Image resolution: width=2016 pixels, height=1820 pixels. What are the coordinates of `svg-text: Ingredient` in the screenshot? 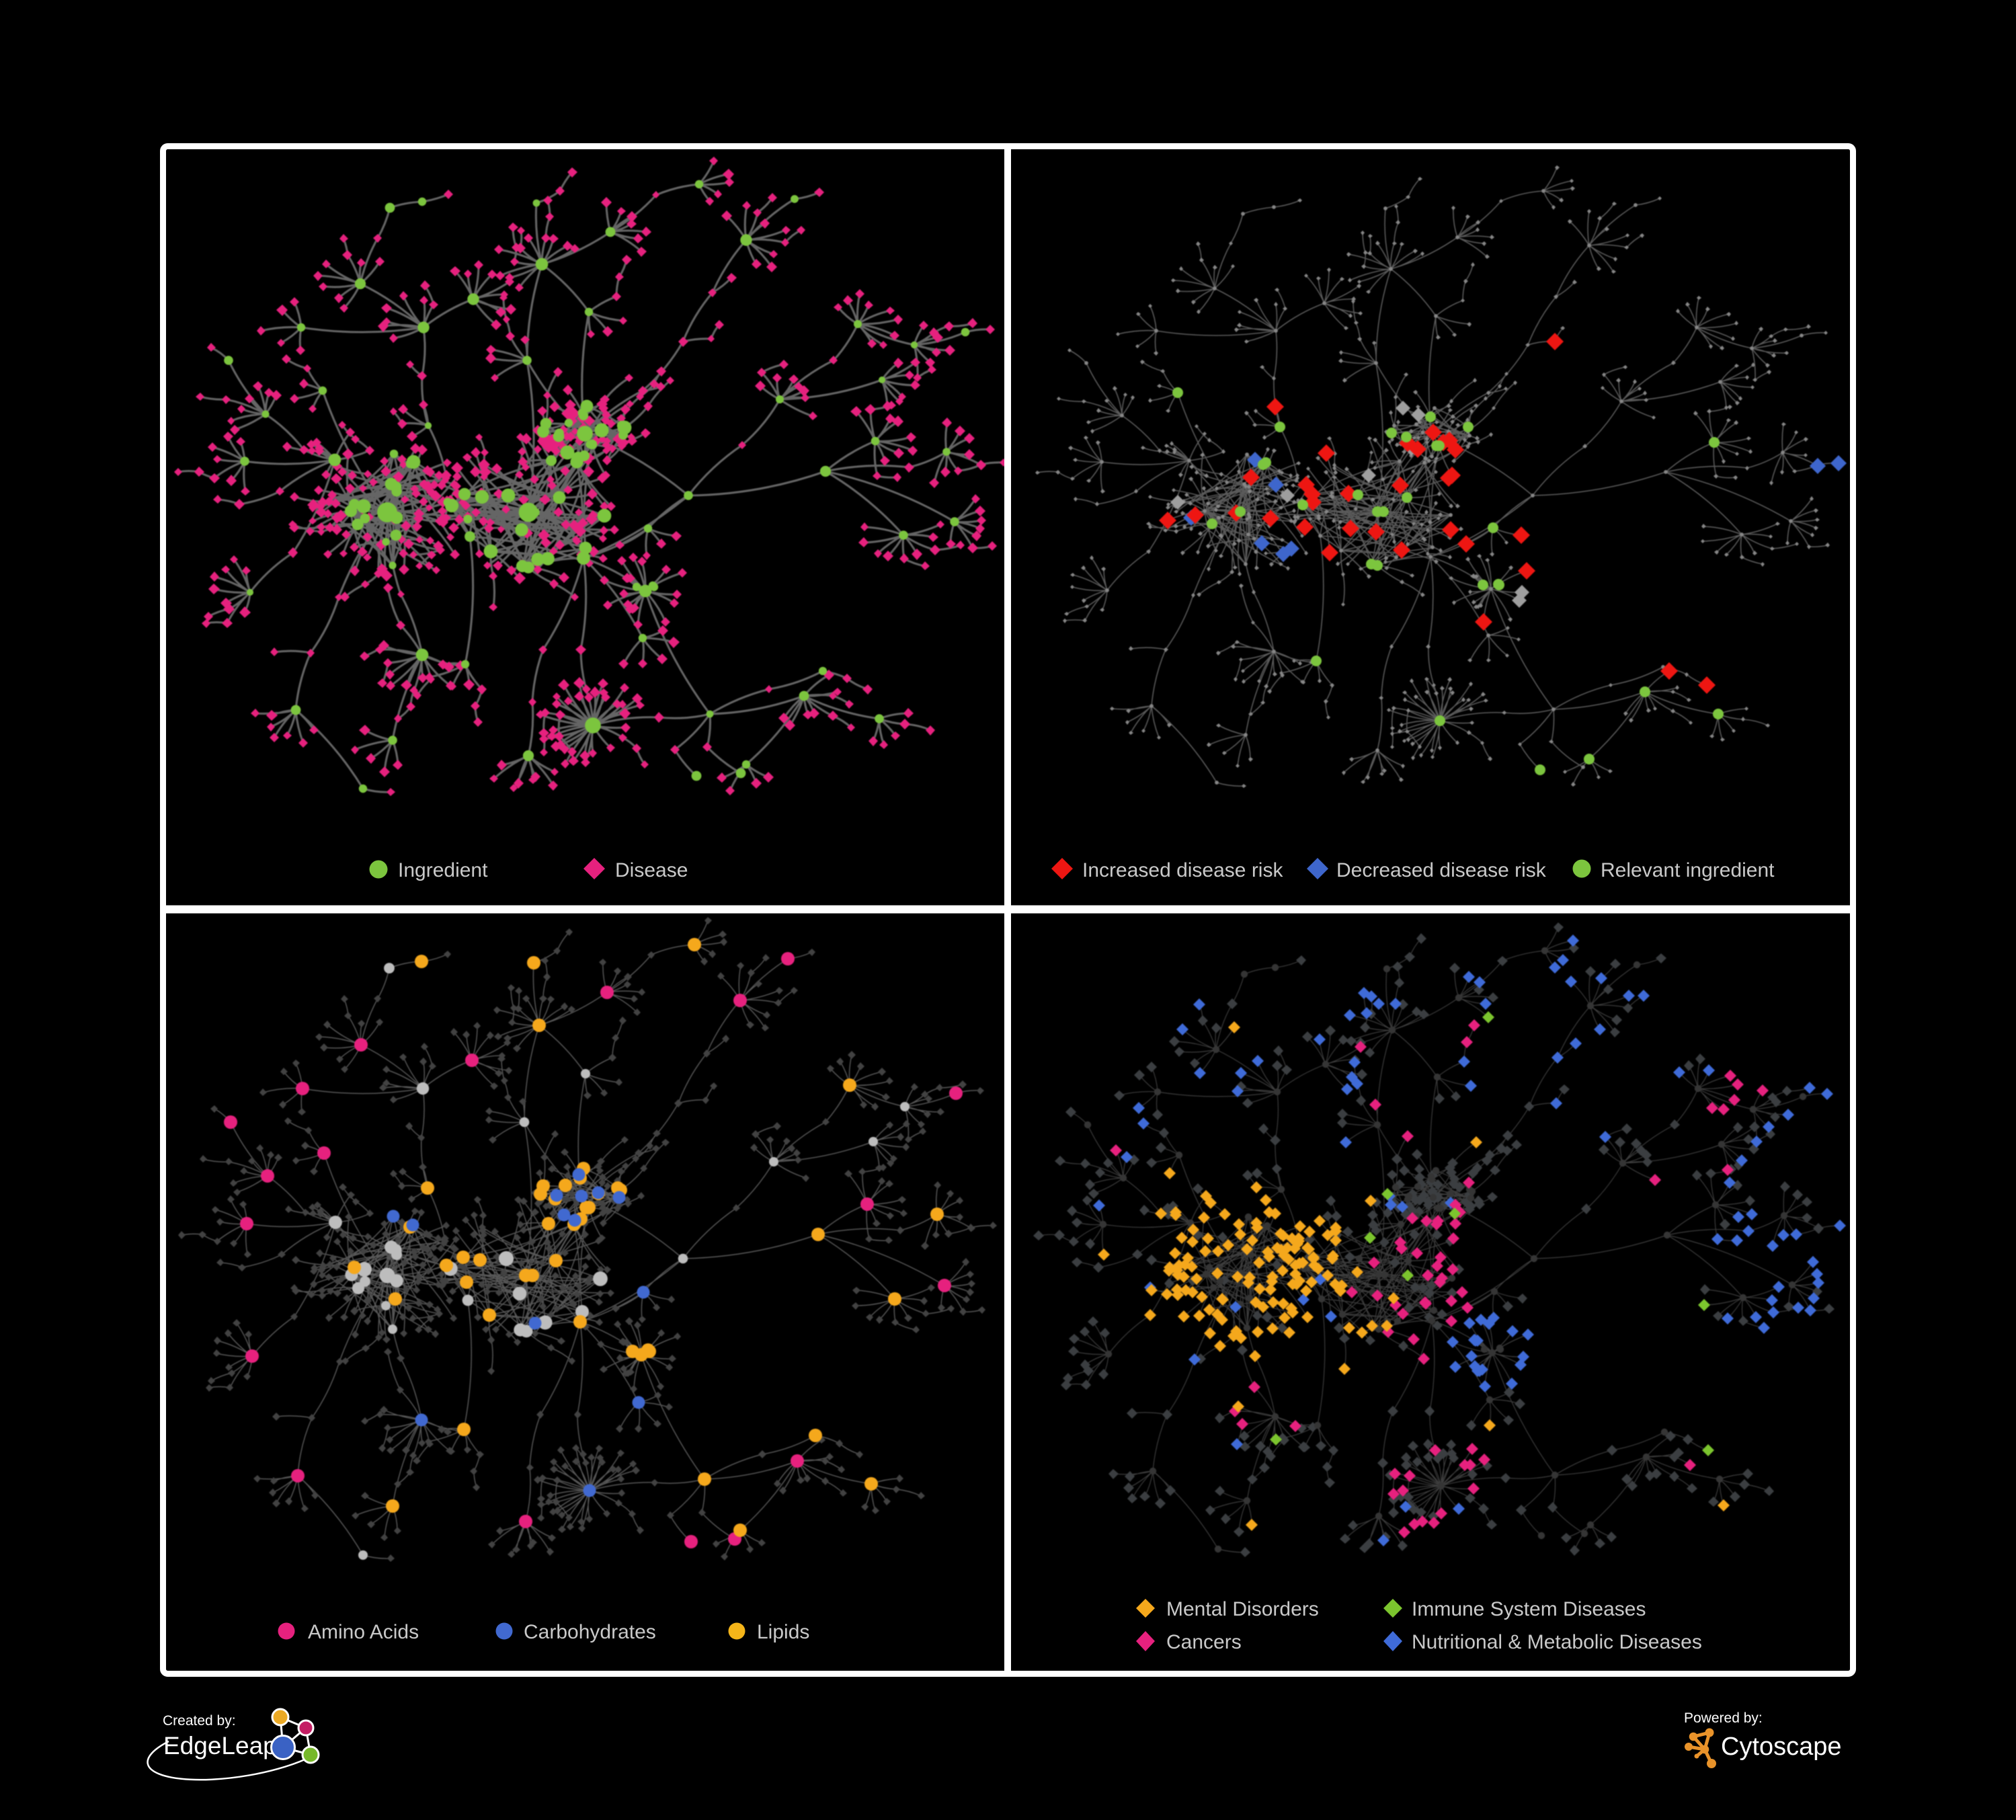 It's located at (443, 870).